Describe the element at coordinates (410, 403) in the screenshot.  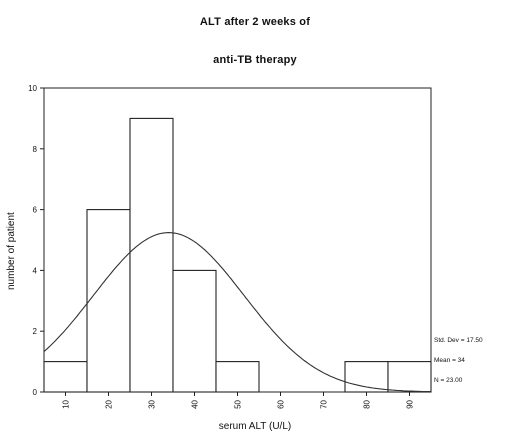
I see `x-tick-label: 90` at that location.